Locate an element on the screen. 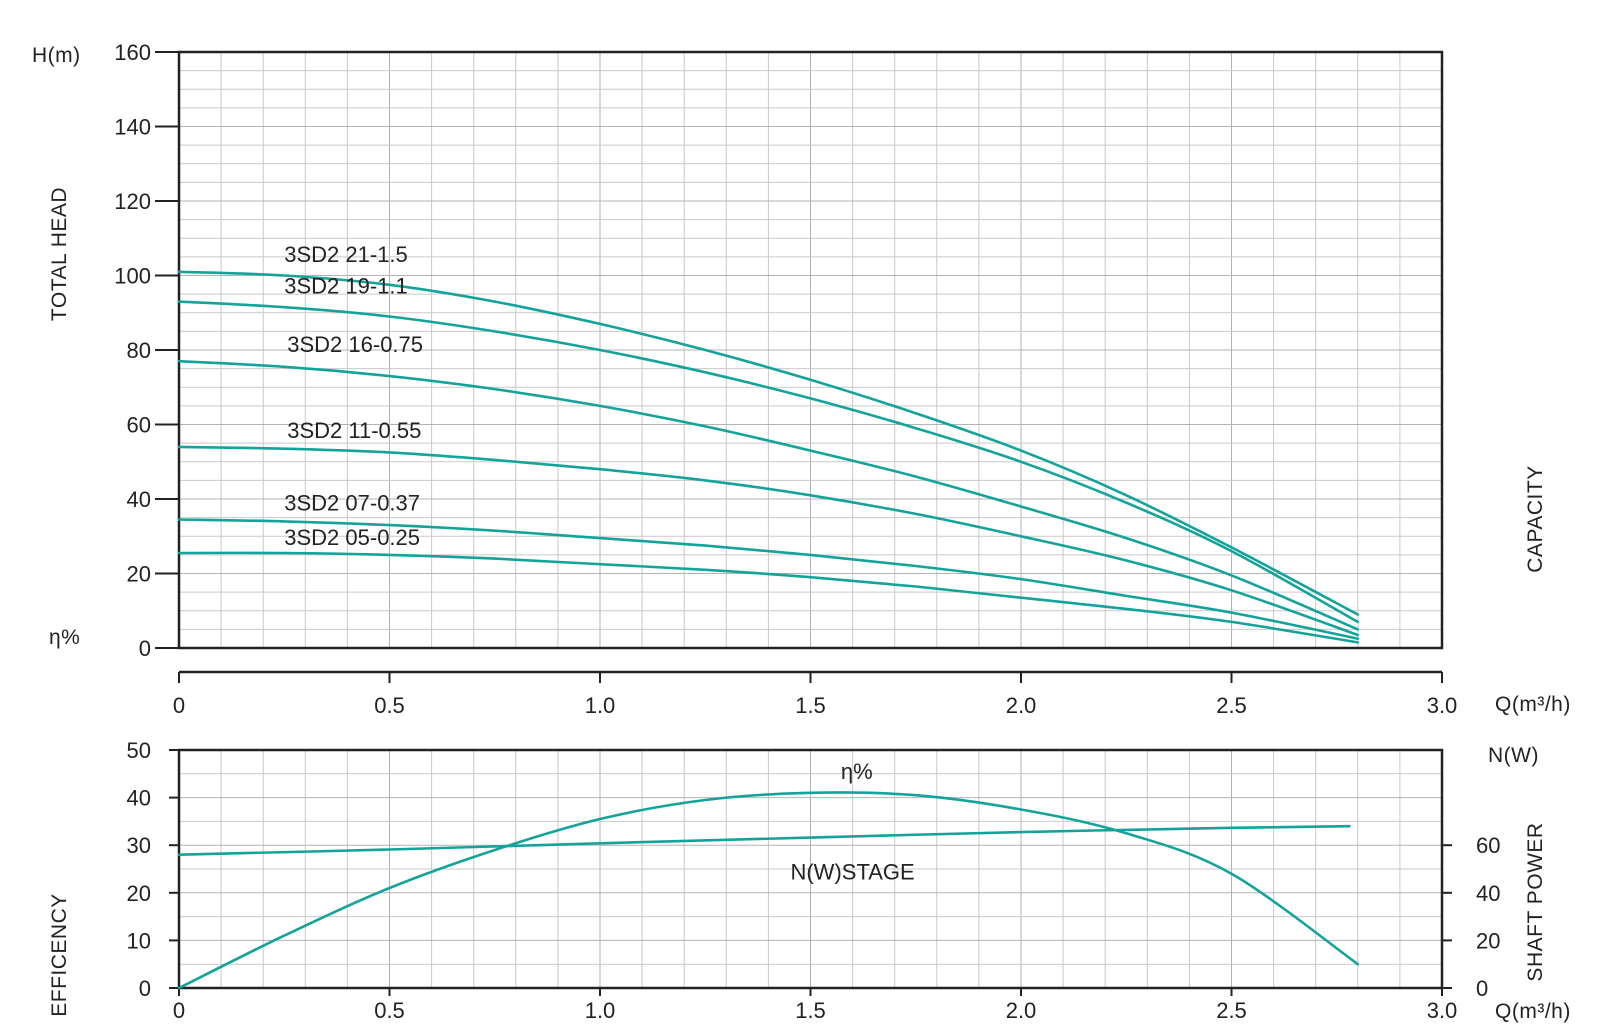 This screenshot has height=1034, width=1619. y-tick-label: 50 is located at coordinates (139, 750).